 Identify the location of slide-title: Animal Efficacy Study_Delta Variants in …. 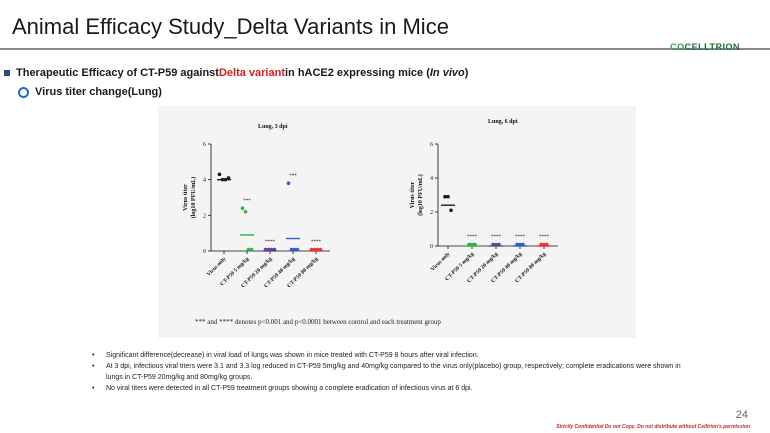
(230, 26).